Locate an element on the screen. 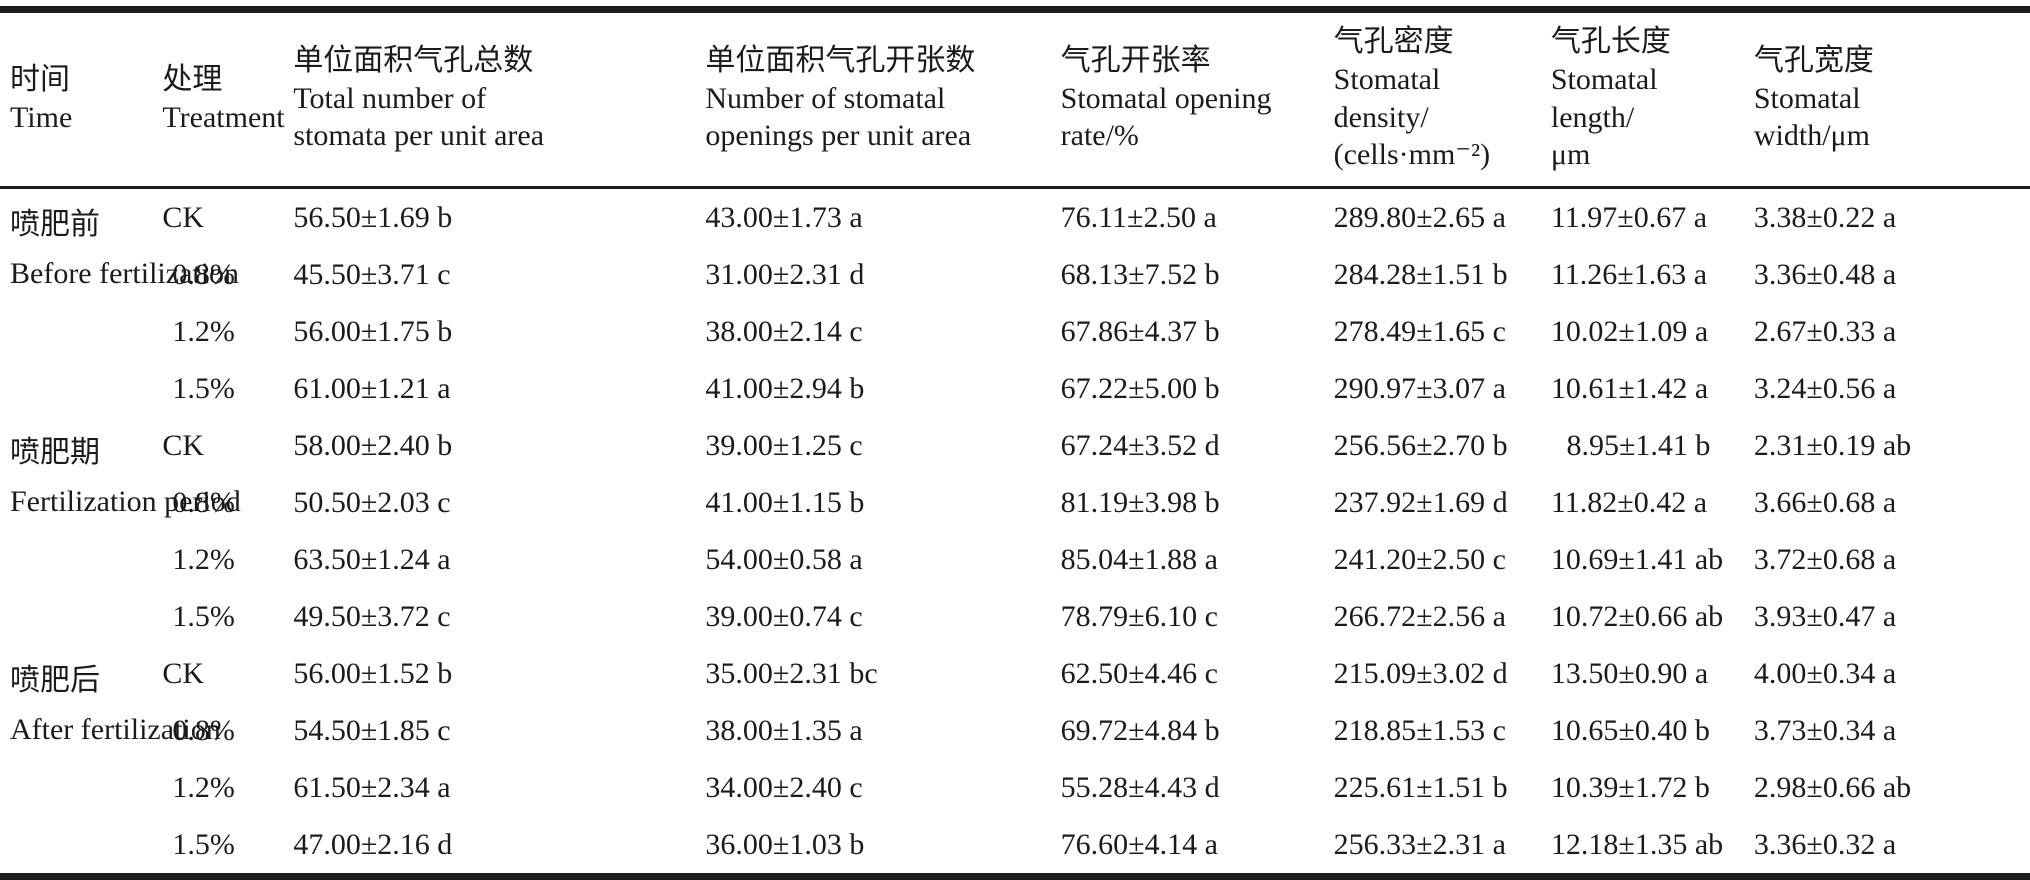 The image size is (2030, 880). length-cell: 10.61±1.42 a is located at coordinates (1629, 388).